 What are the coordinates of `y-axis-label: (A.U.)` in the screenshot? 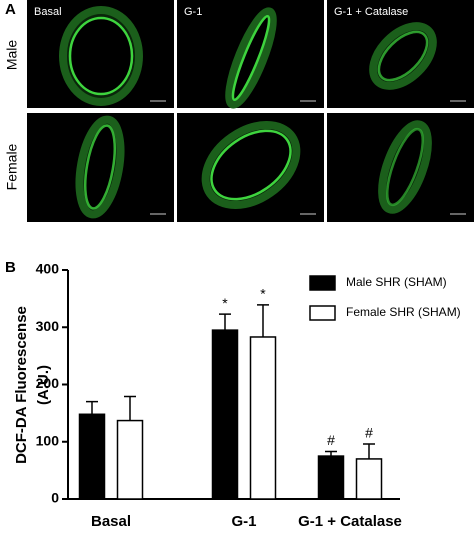 It's located at (43, 385).